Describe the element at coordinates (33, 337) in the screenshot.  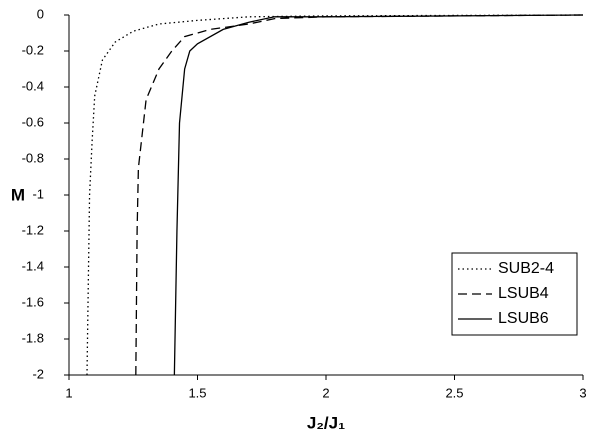
I see `y-tick-label: -1.8` at that location.